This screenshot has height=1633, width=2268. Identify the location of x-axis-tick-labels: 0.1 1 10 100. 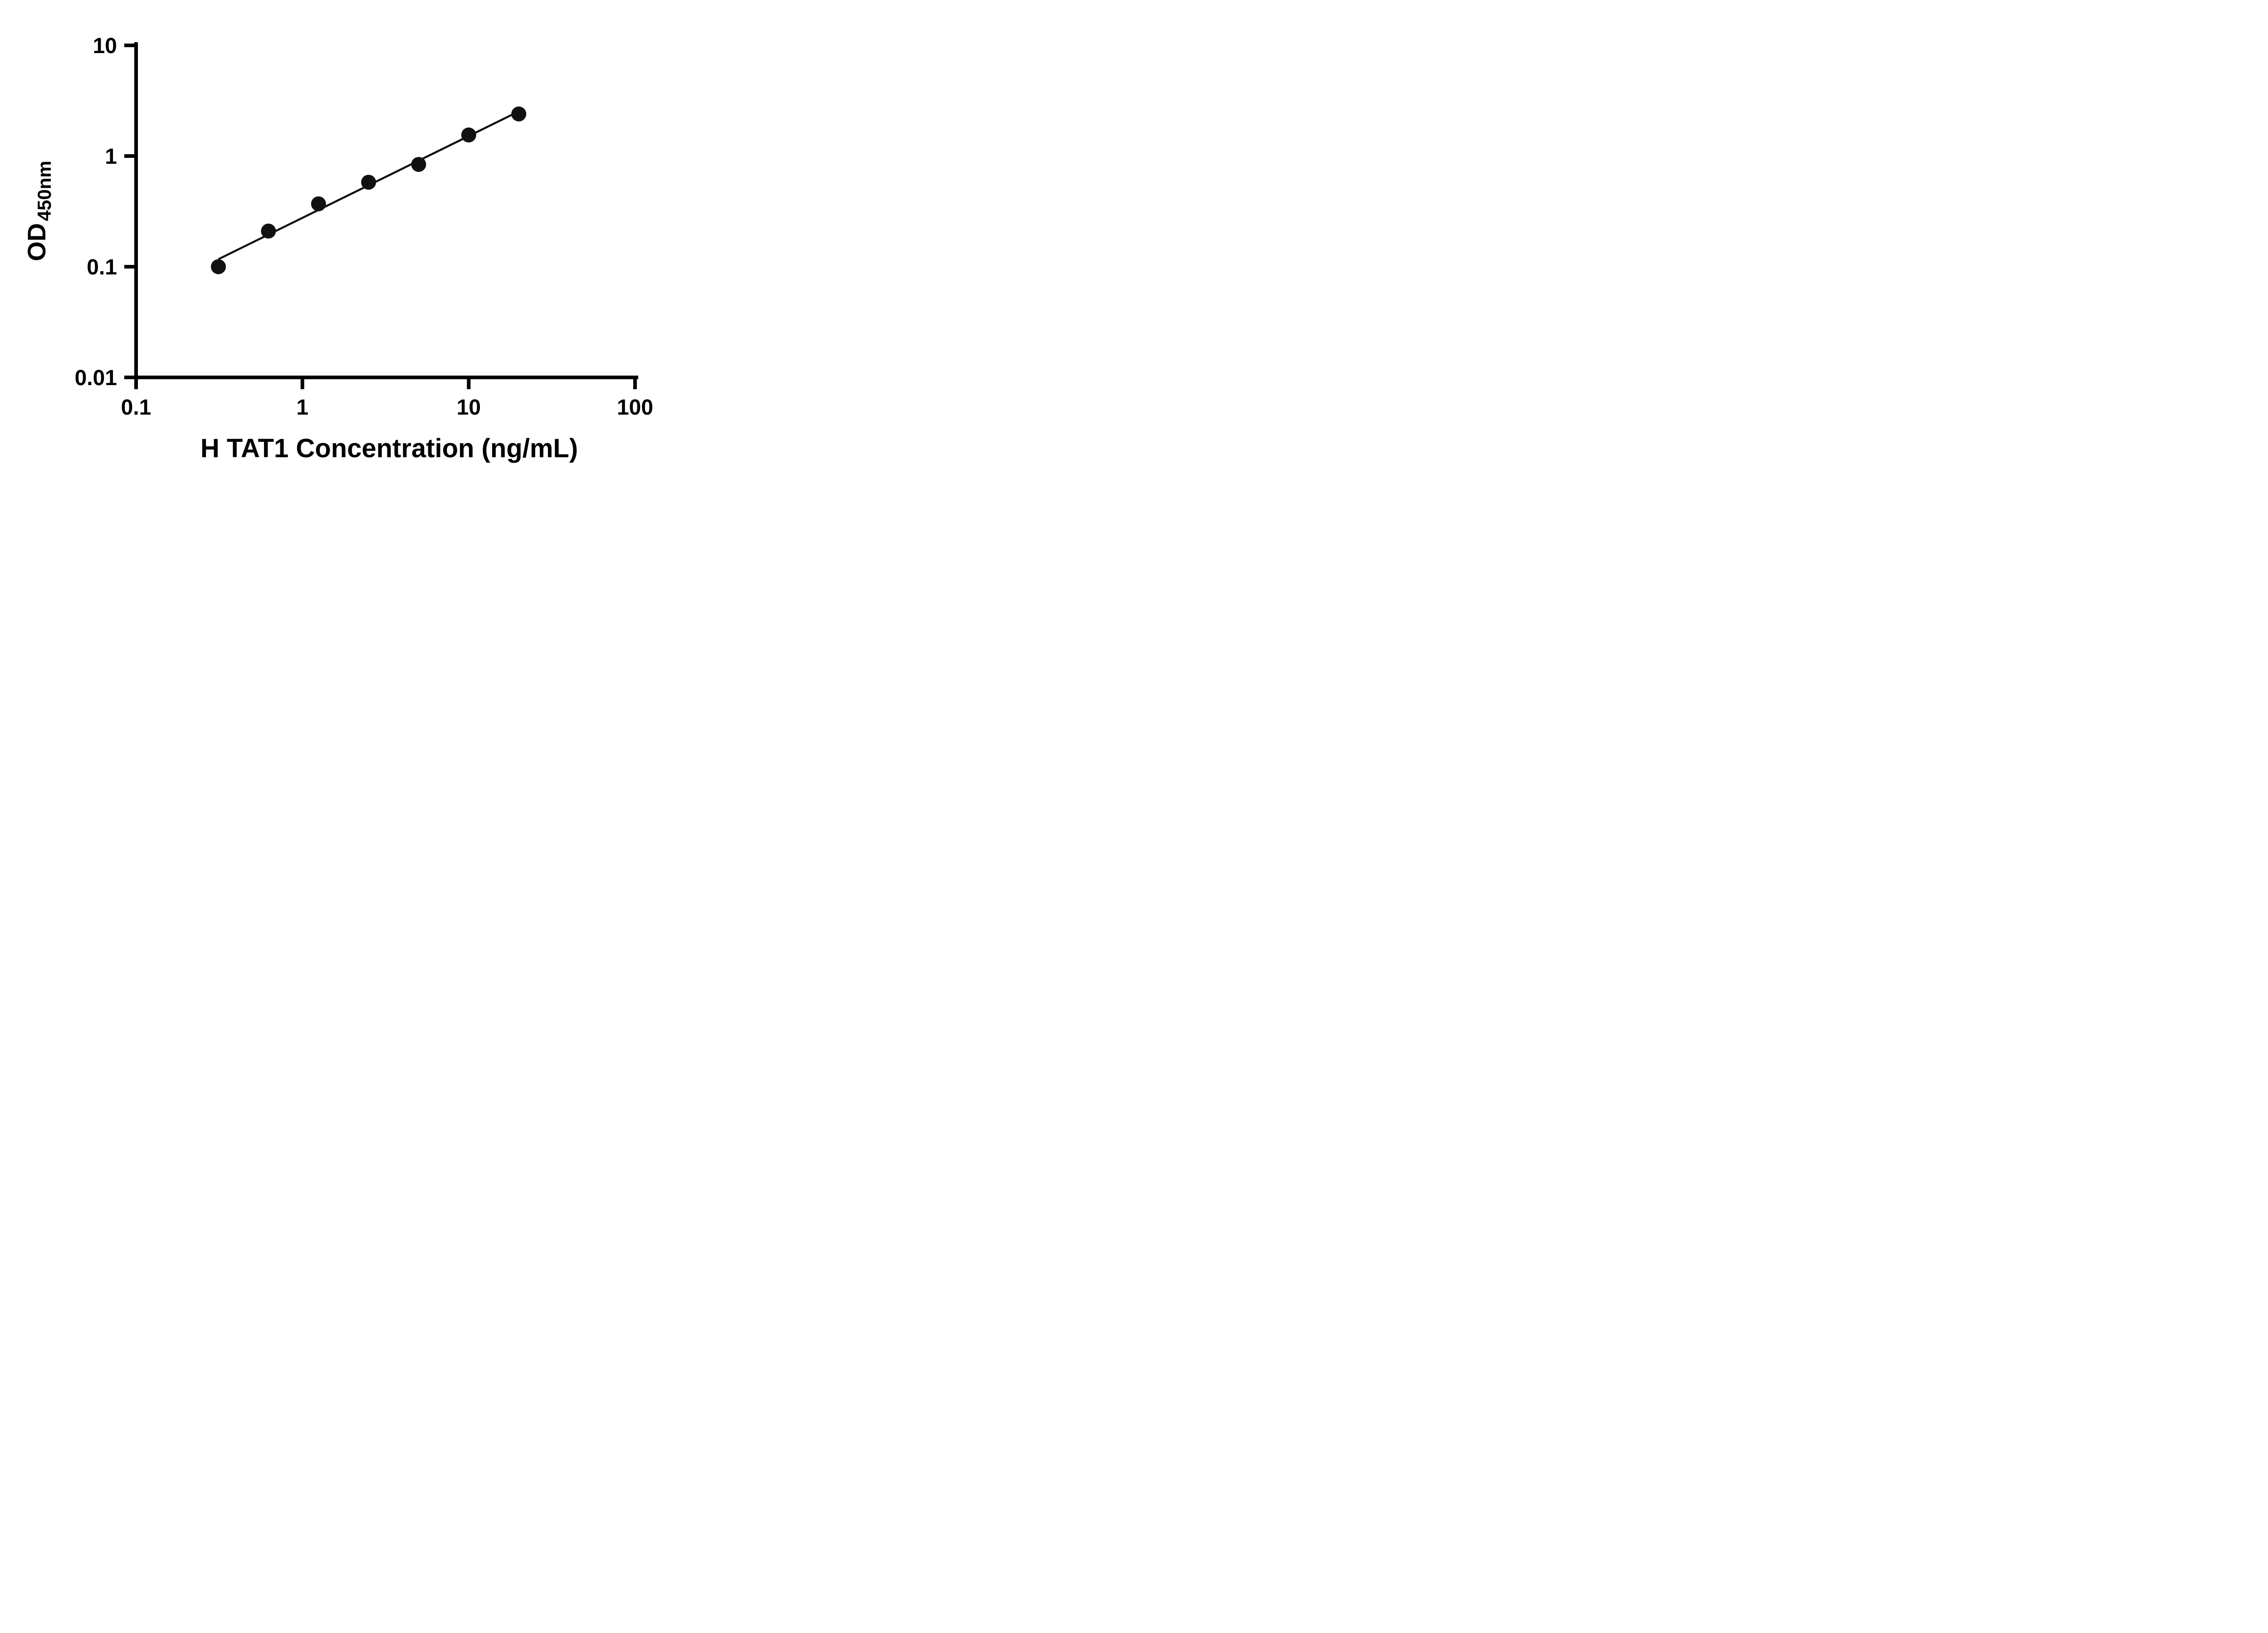
(387, 408).